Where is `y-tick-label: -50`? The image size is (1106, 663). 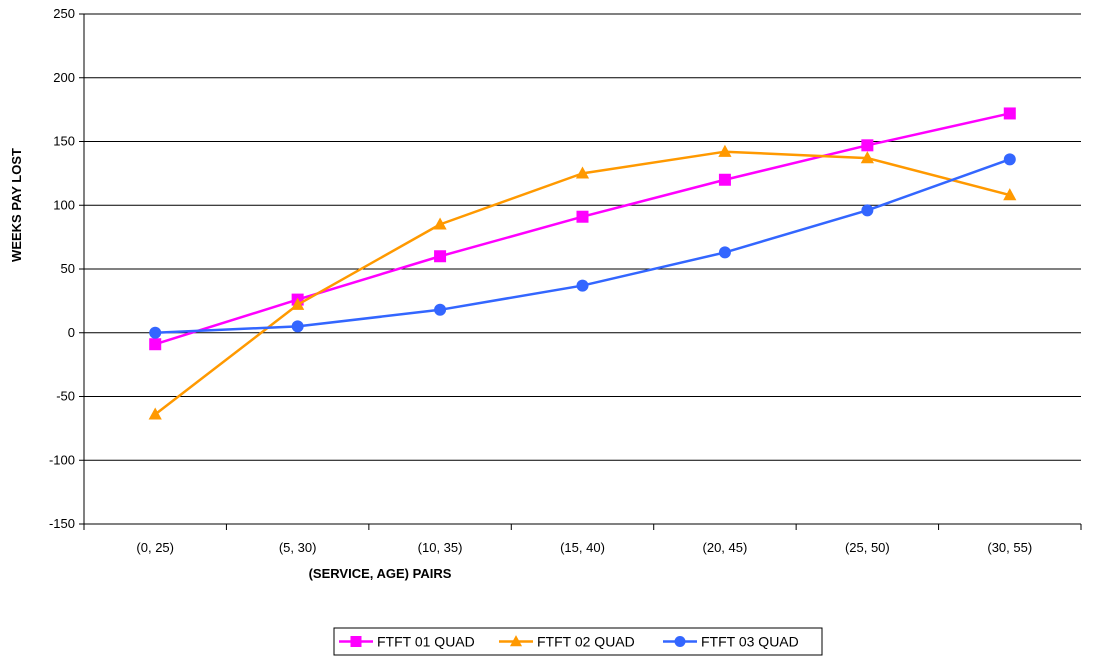
y-tick-label: -50 is located at coordinates (65, 396).